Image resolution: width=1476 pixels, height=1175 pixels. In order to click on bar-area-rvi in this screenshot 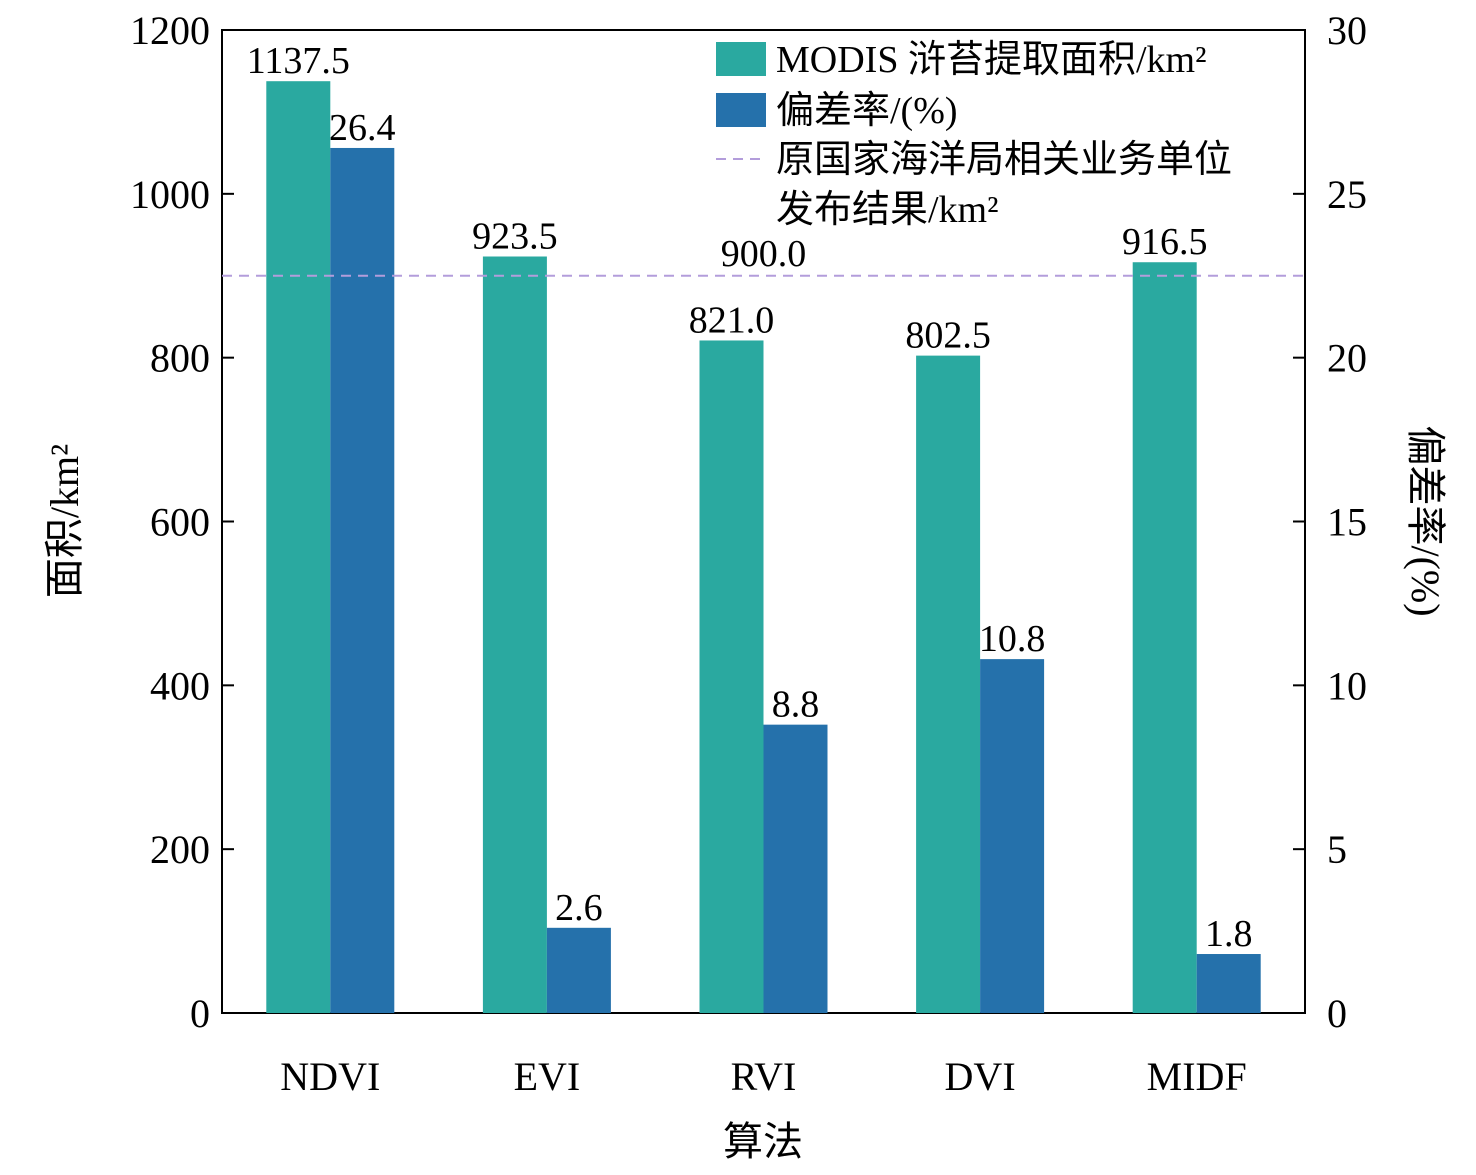, I will do `click(731, 676)`.